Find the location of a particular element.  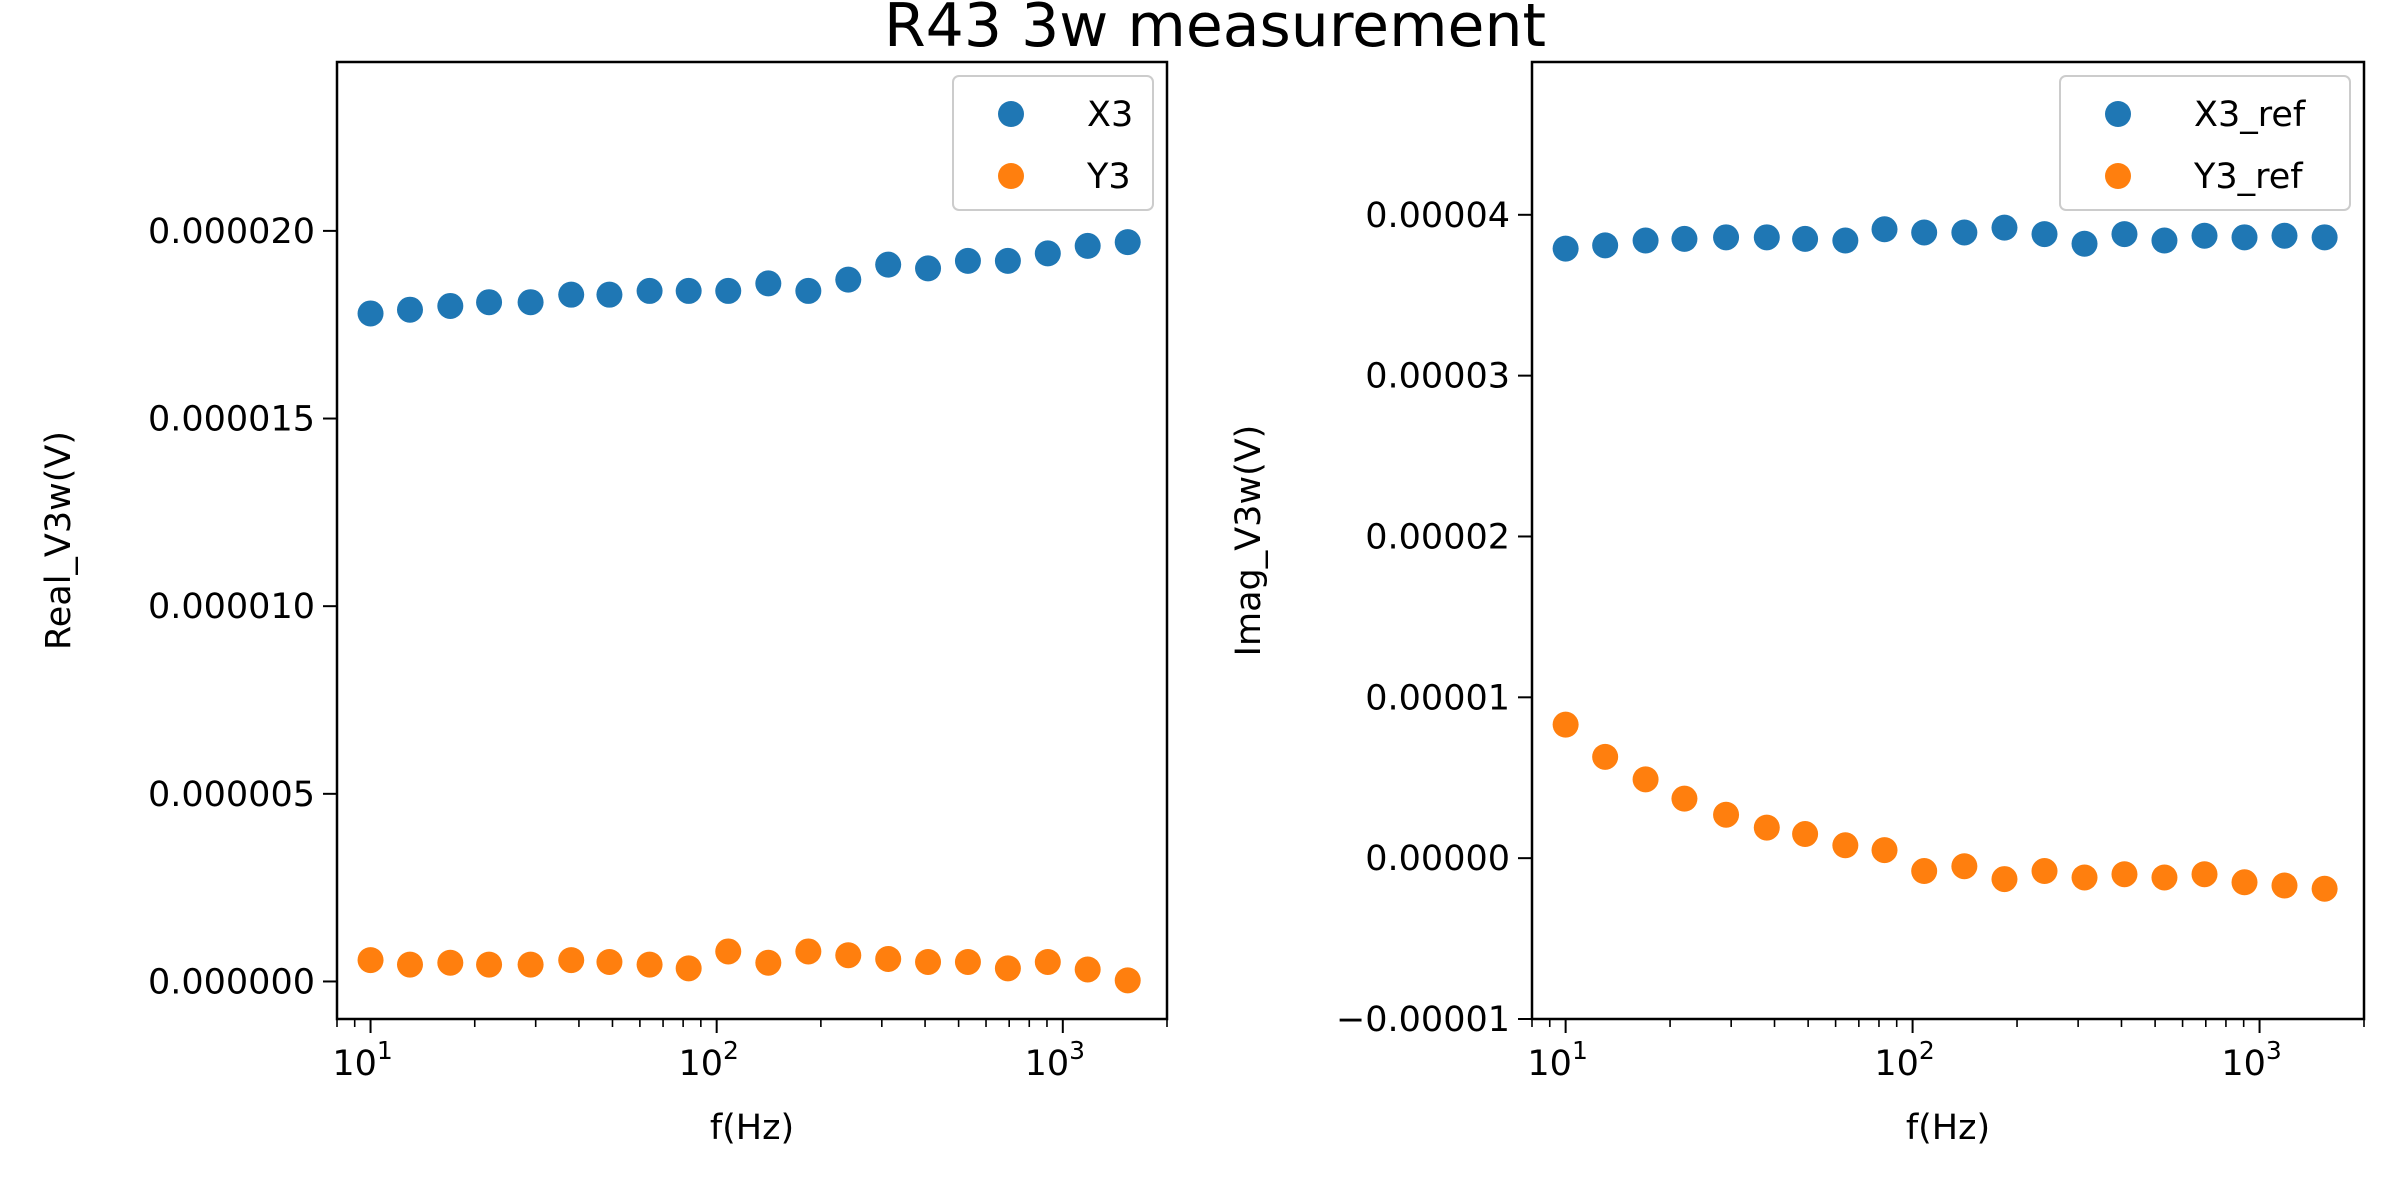

legend: X3_ref Y3_ref is located at coordinates (2205, 143).